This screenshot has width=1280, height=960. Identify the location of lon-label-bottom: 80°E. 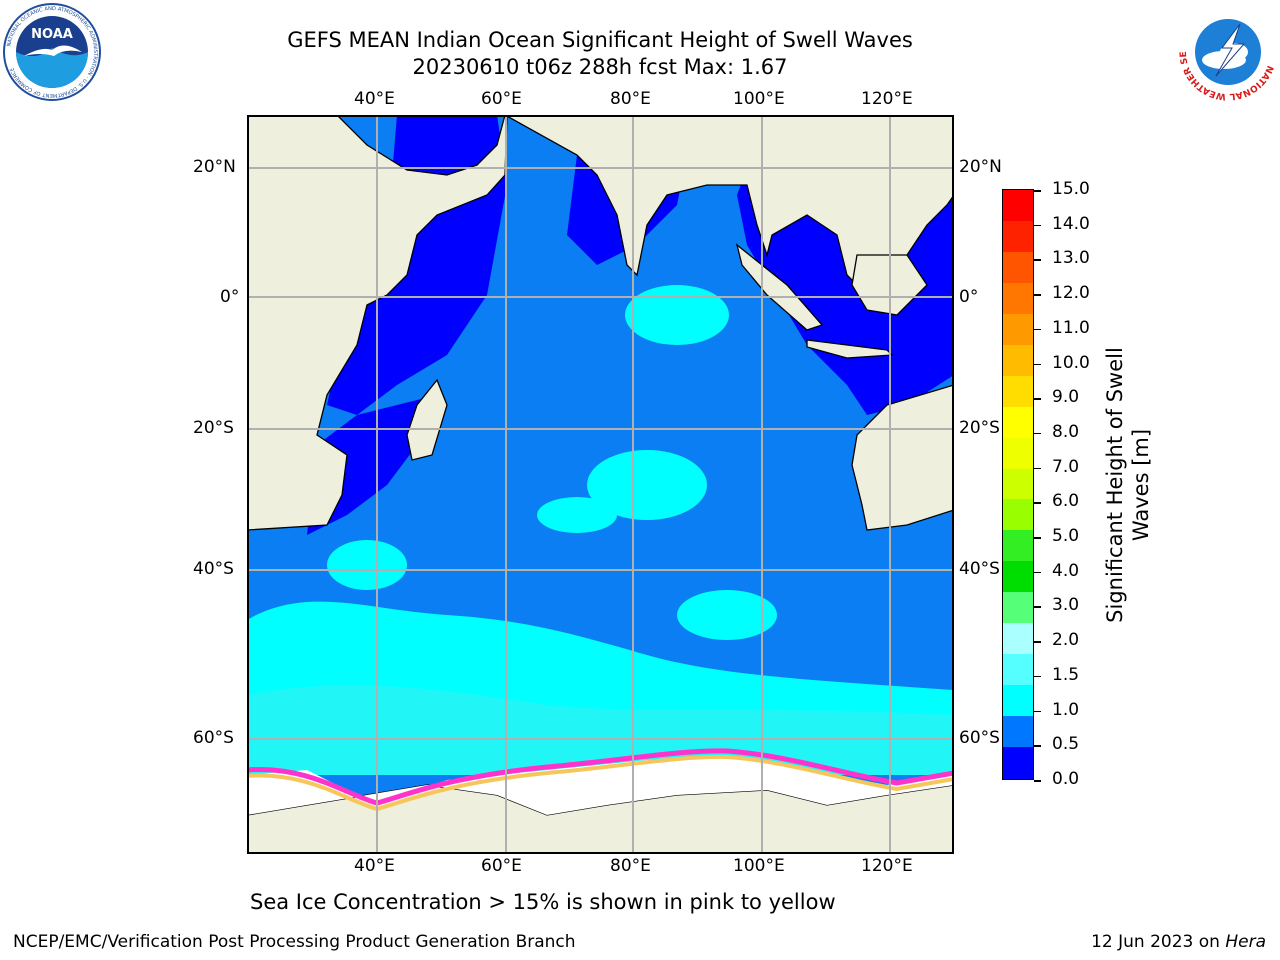
(630, 866).